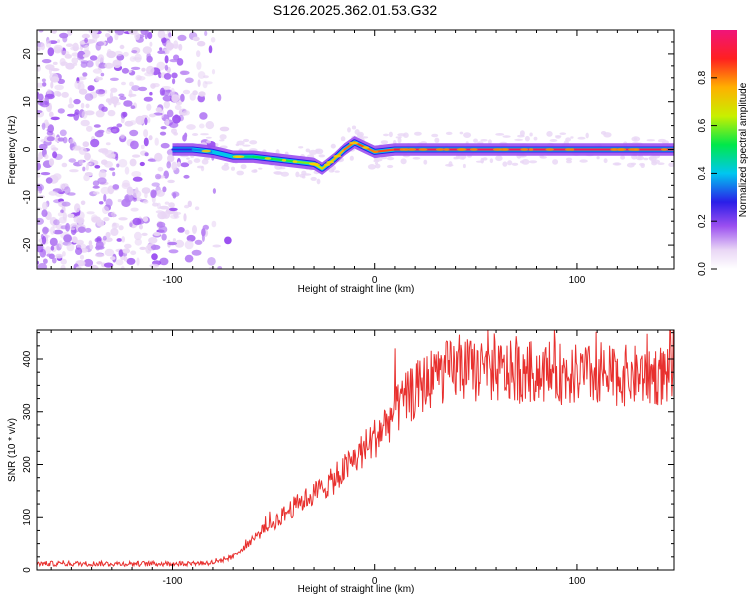 The image size is (750, 600). What do you see at coordinates (375, 581) in the screenshot?
I see `x-tick-label: 0` at bounding box center [375, 581].